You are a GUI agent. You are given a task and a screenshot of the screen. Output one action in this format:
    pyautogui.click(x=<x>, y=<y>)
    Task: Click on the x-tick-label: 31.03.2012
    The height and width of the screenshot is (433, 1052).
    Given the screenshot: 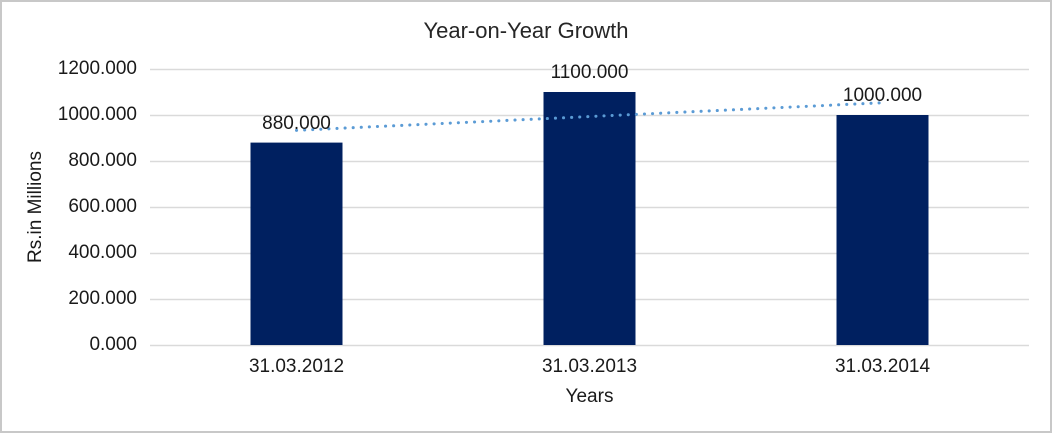 What is the action you would take?
    pyautogui.click(x=296, y=366)
    